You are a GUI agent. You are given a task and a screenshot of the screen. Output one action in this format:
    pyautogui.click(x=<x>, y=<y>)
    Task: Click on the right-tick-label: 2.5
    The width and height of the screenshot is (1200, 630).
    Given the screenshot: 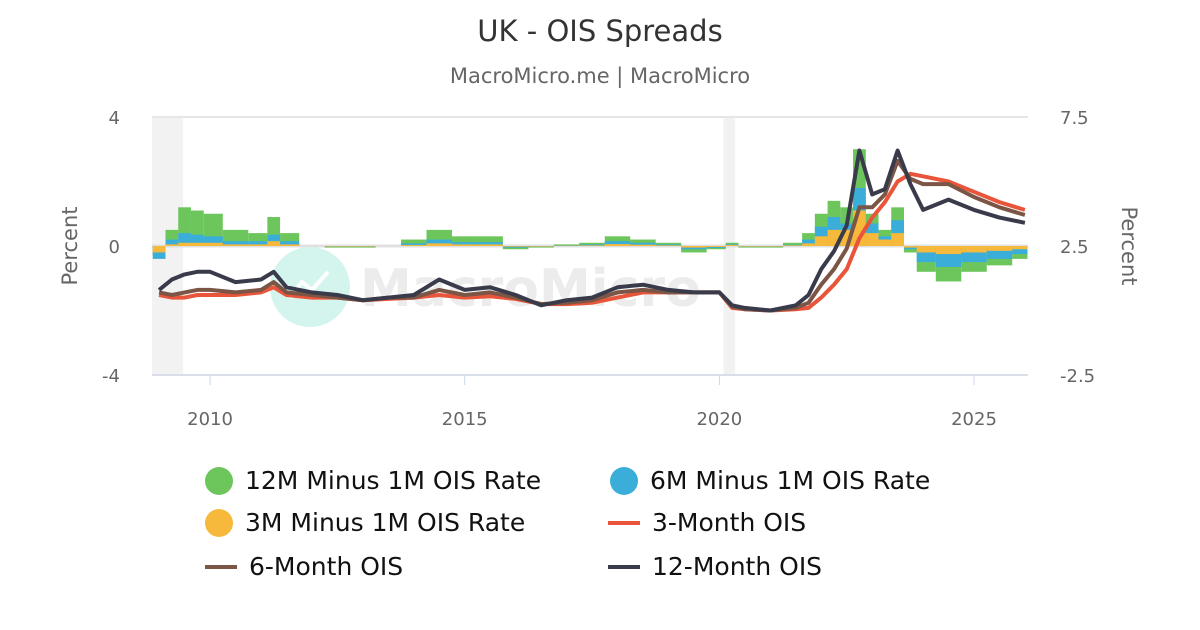 What is the action you would take?
    pyautogui.click(x=1074, y=247)
    